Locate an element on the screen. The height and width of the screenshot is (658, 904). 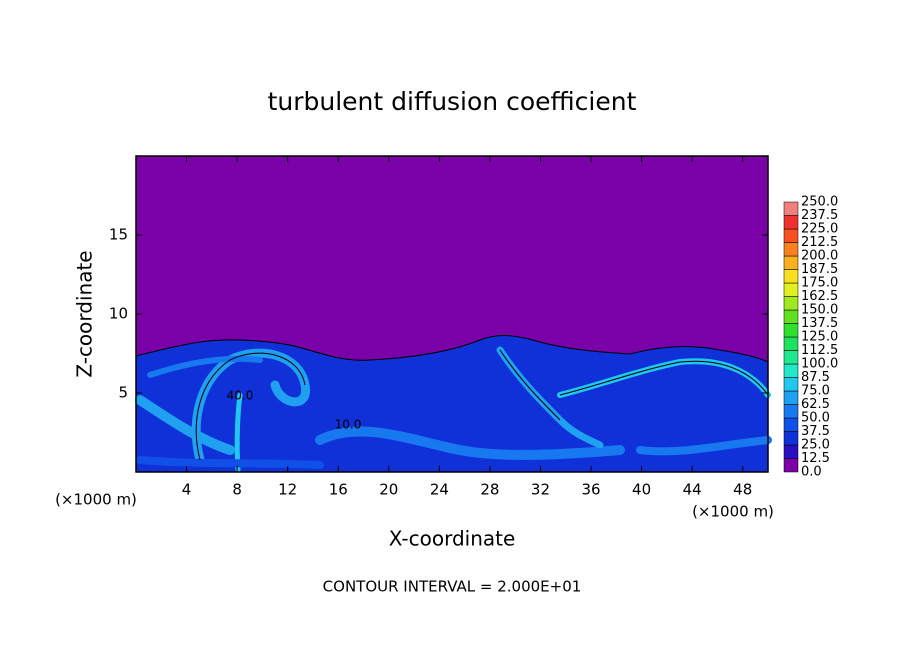
x-tick-label: 8 is located at coordinates (237, 490).